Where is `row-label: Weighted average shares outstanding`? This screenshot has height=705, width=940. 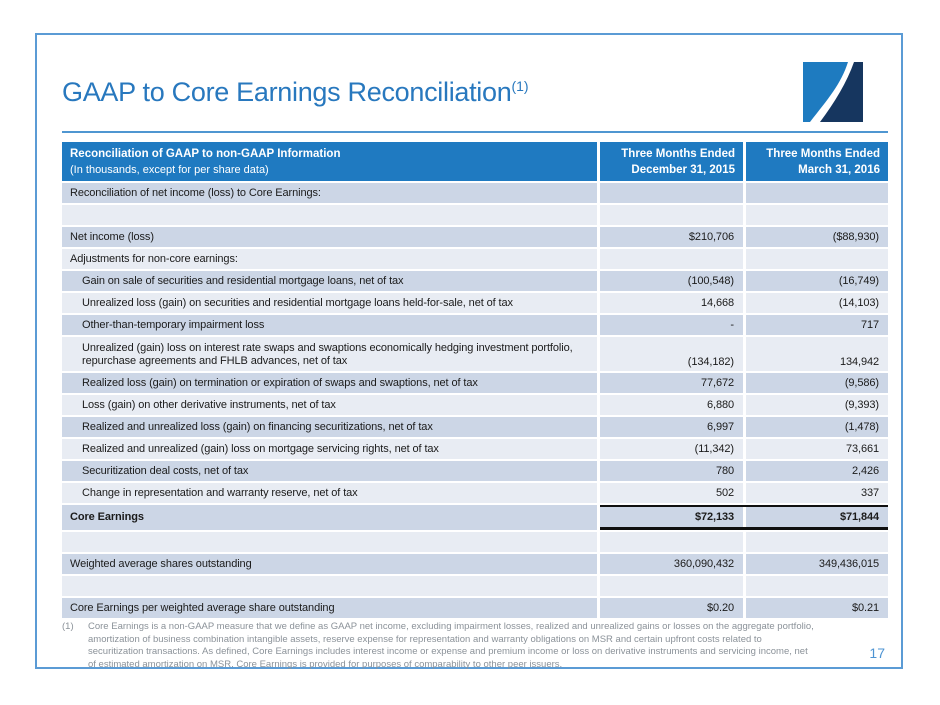 row-label: Weighted average shares outstanding is located at coordinates (161, 563).